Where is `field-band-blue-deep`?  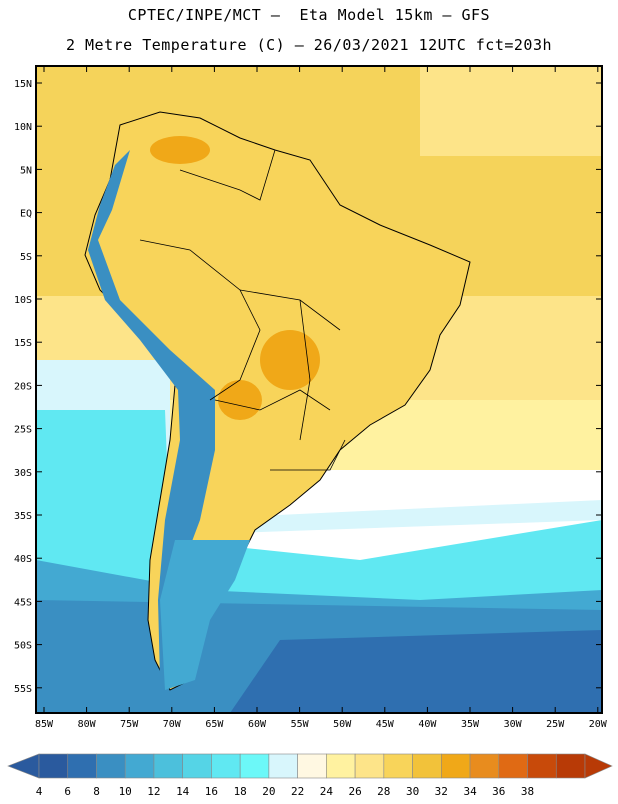 field-band-blue-deep is located at coordinates (416, 671).